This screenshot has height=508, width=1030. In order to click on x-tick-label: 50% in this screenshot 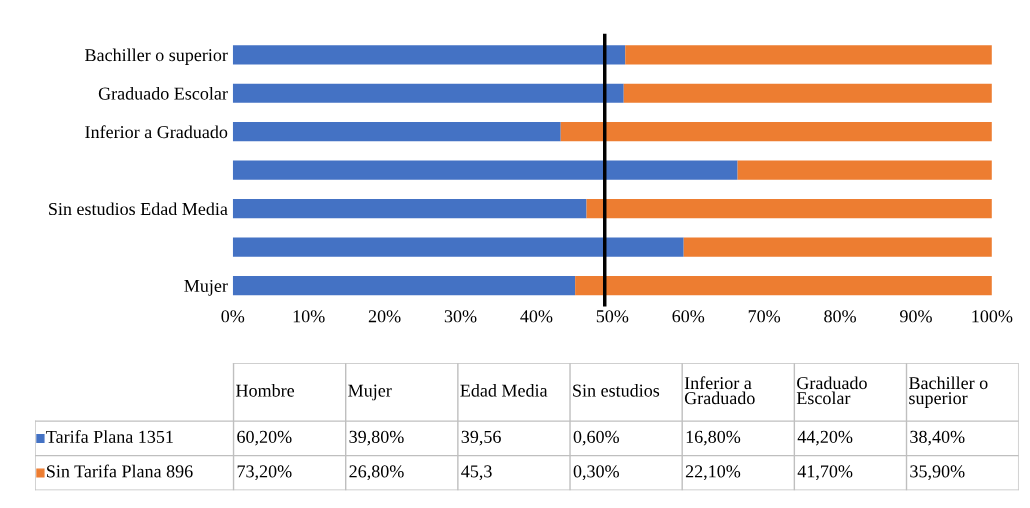, I will do `click(612, 316)`.